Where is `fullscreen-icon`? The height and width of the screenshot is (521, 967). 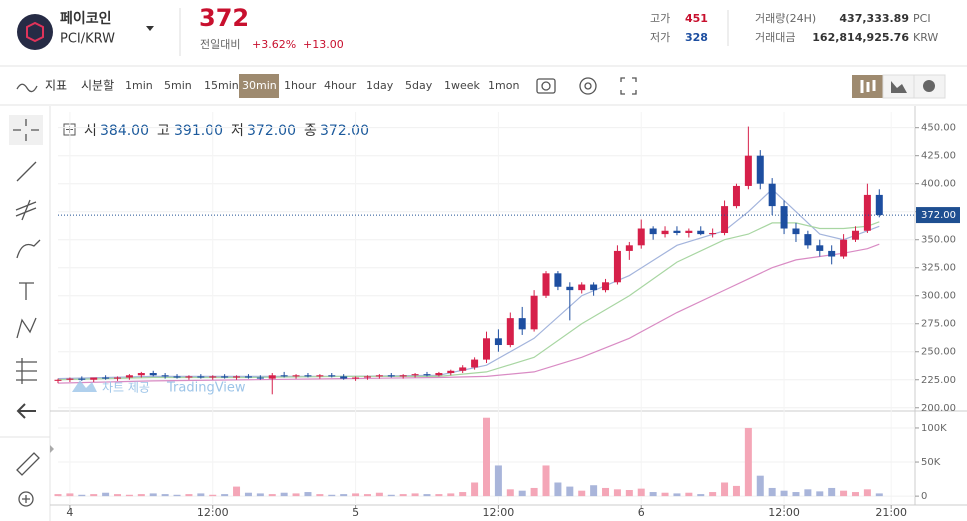
fullscreen-icon is located at coordinates (628, 86).